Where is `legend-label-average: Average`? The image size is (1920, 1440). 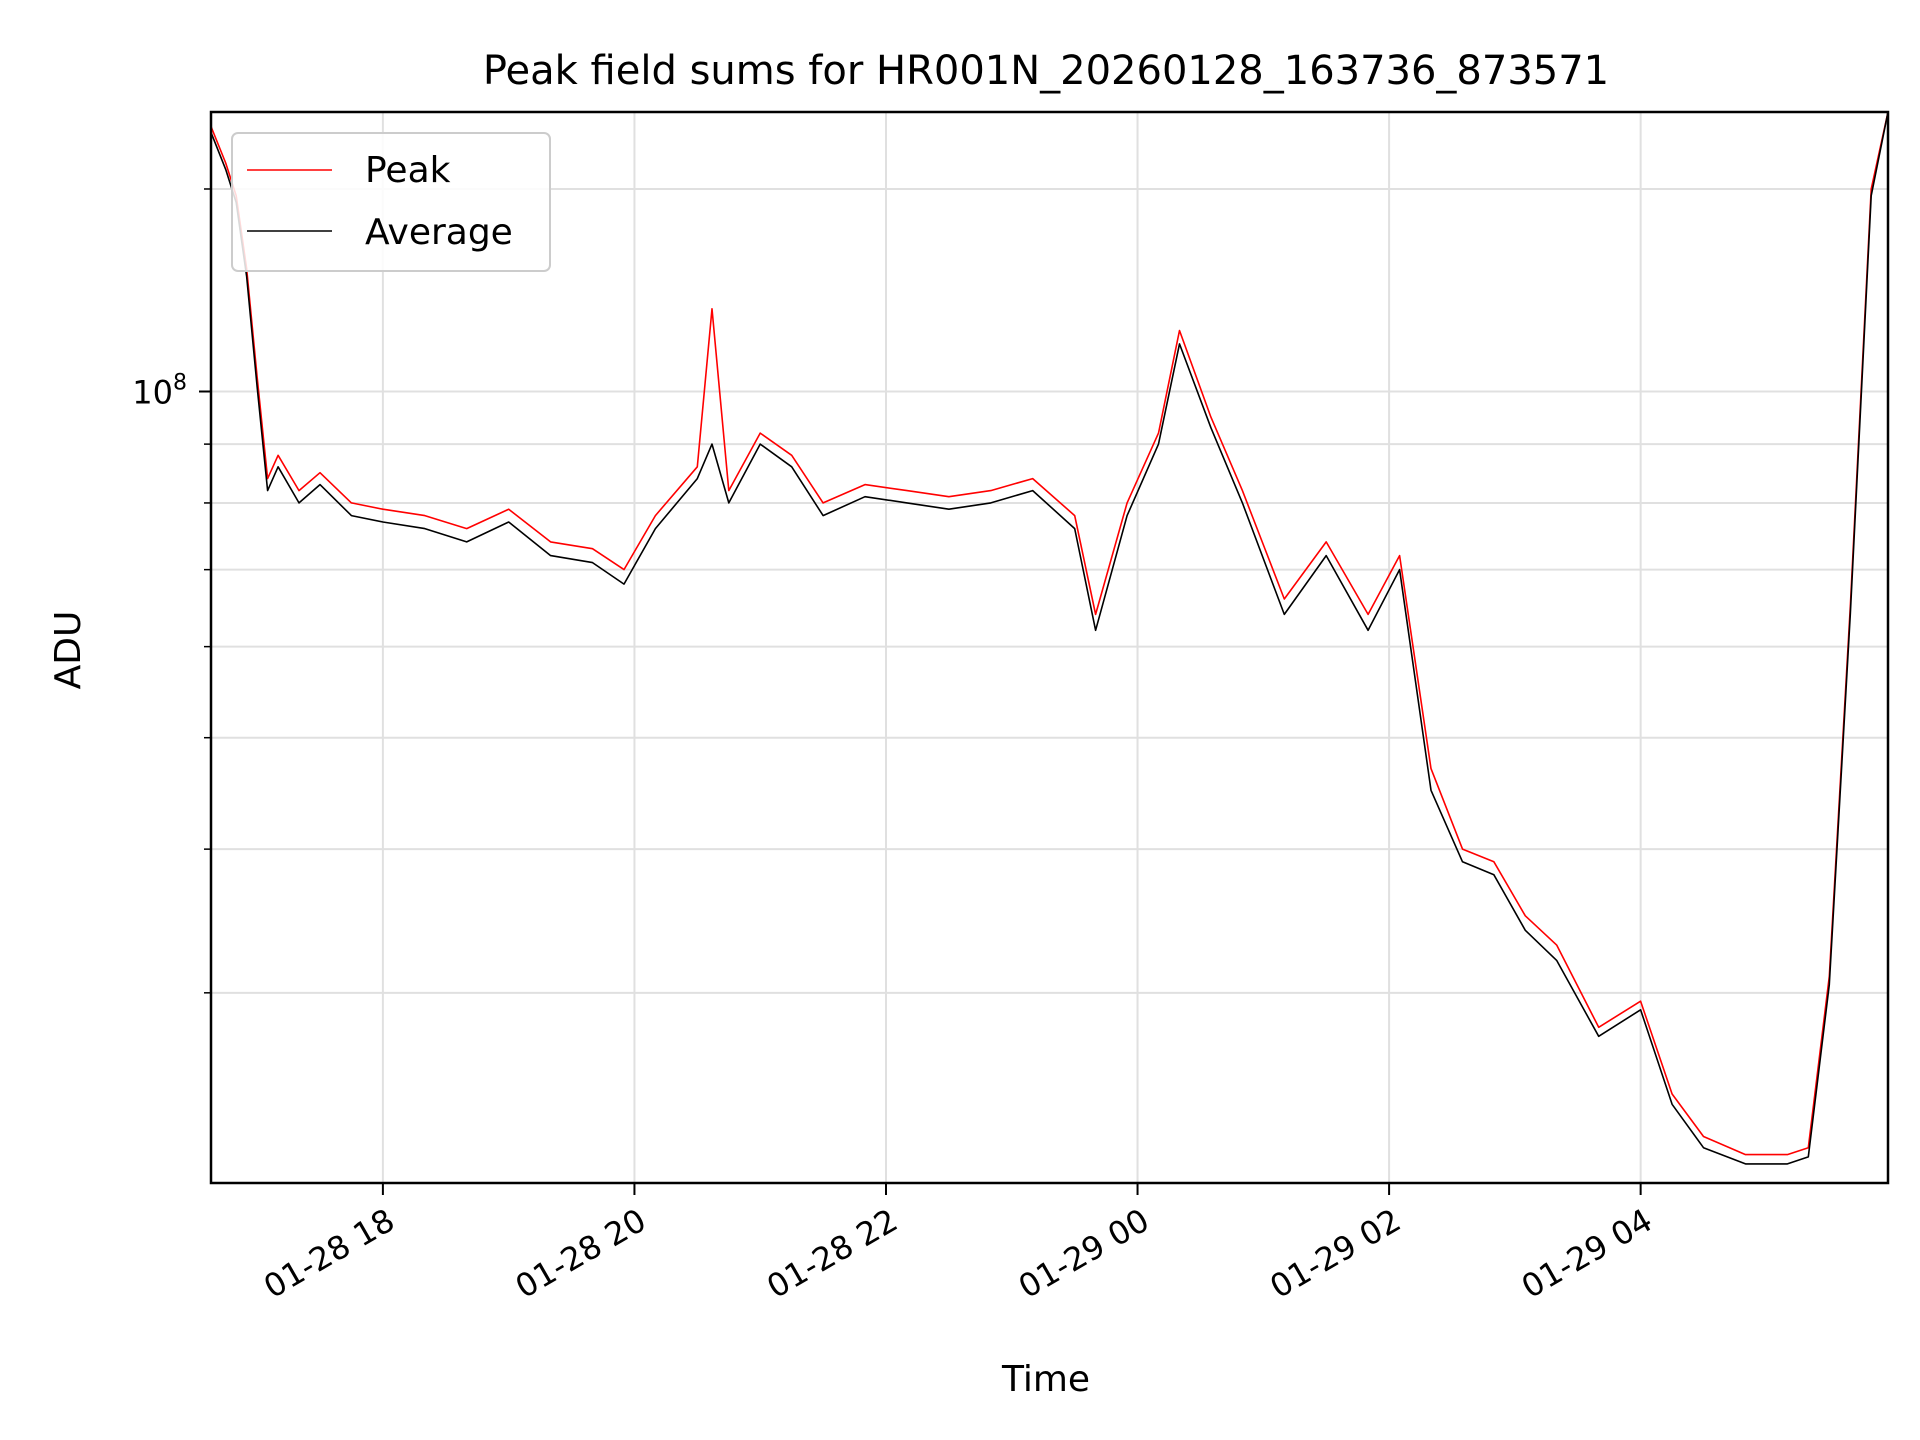
legend-label-average: Average is located at coordinates (439, 232).